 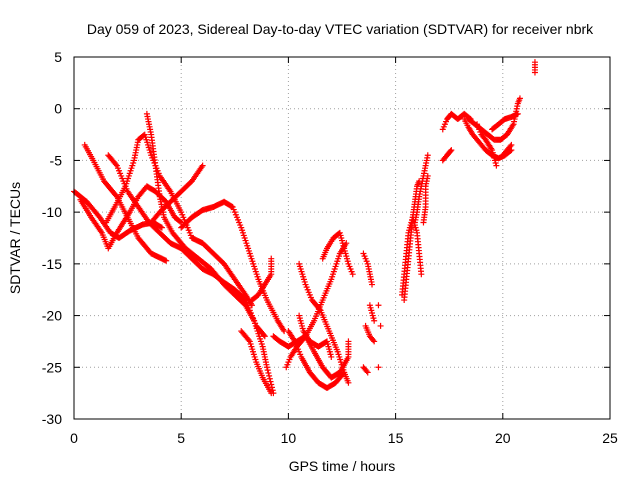 What do you see at coordinates (74, 438) in the screenshot?
I see `x-tick-label: 0` at bounding box center [74, 438].